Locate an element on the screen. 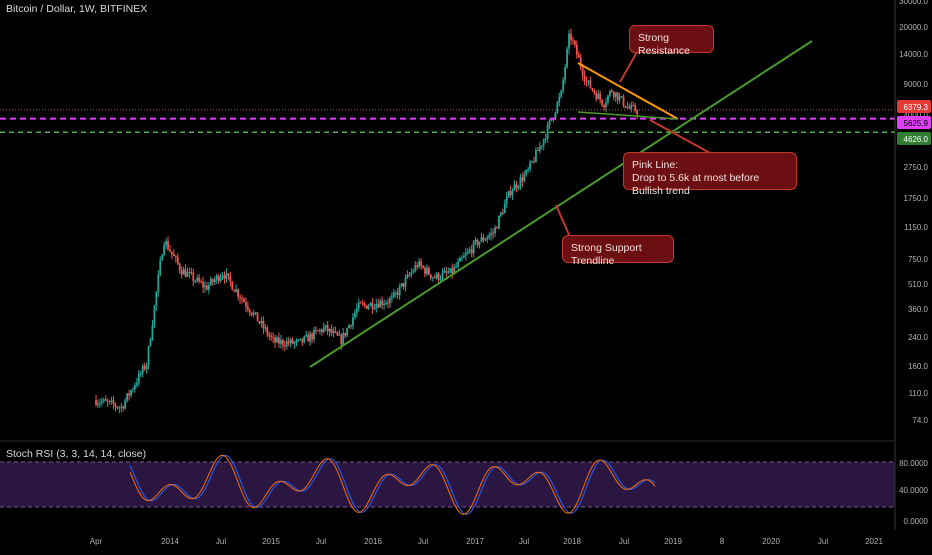  price-tick-label: 750.0 is located at coordinates (918, 259).